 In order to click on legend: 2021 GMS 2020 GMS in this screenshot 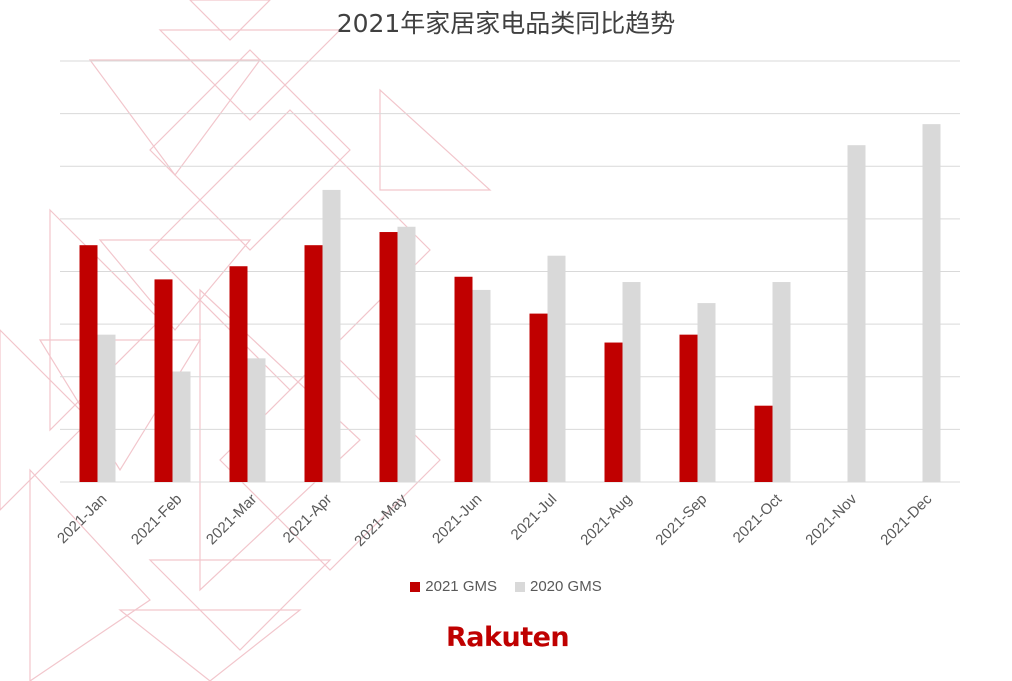, I will do `click(506, 586)`.